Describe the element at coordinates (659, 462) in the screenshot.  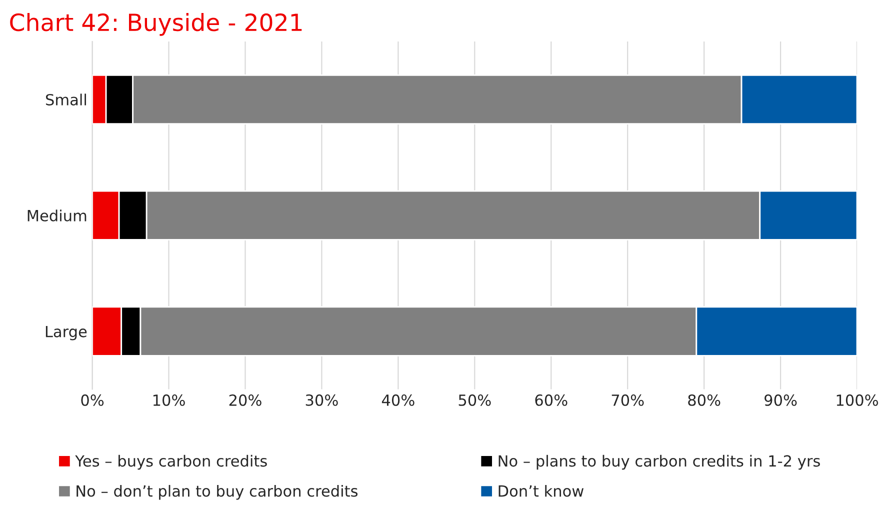
I see `legend-label: No – plans to buy carbon credits in 1-2 yrs` at that location.